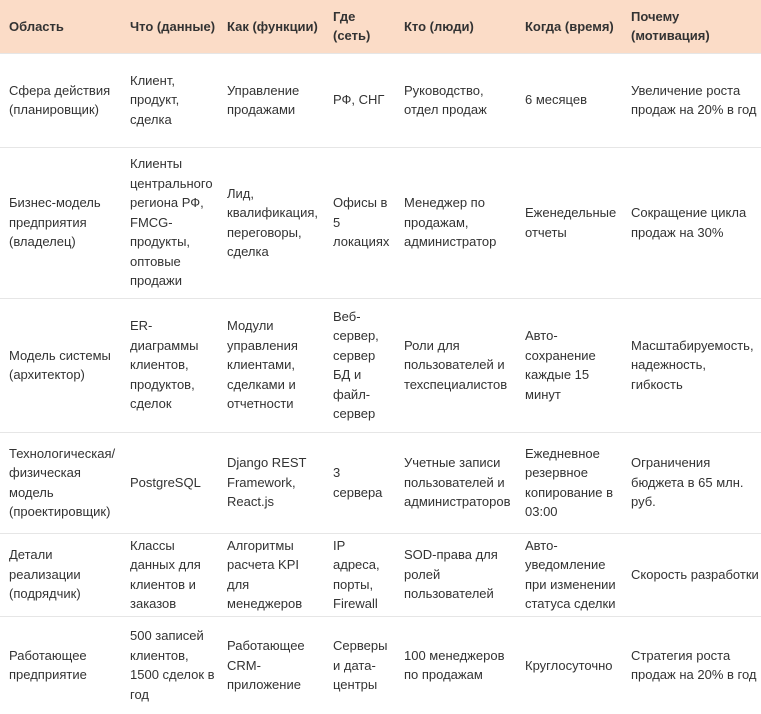 This screenshot has width=761, height=714. Describe the element at coordinates (569, 482) in the screenshot. I see `table-cell: Ежедневное резервное копирование в 03:00` at that location.